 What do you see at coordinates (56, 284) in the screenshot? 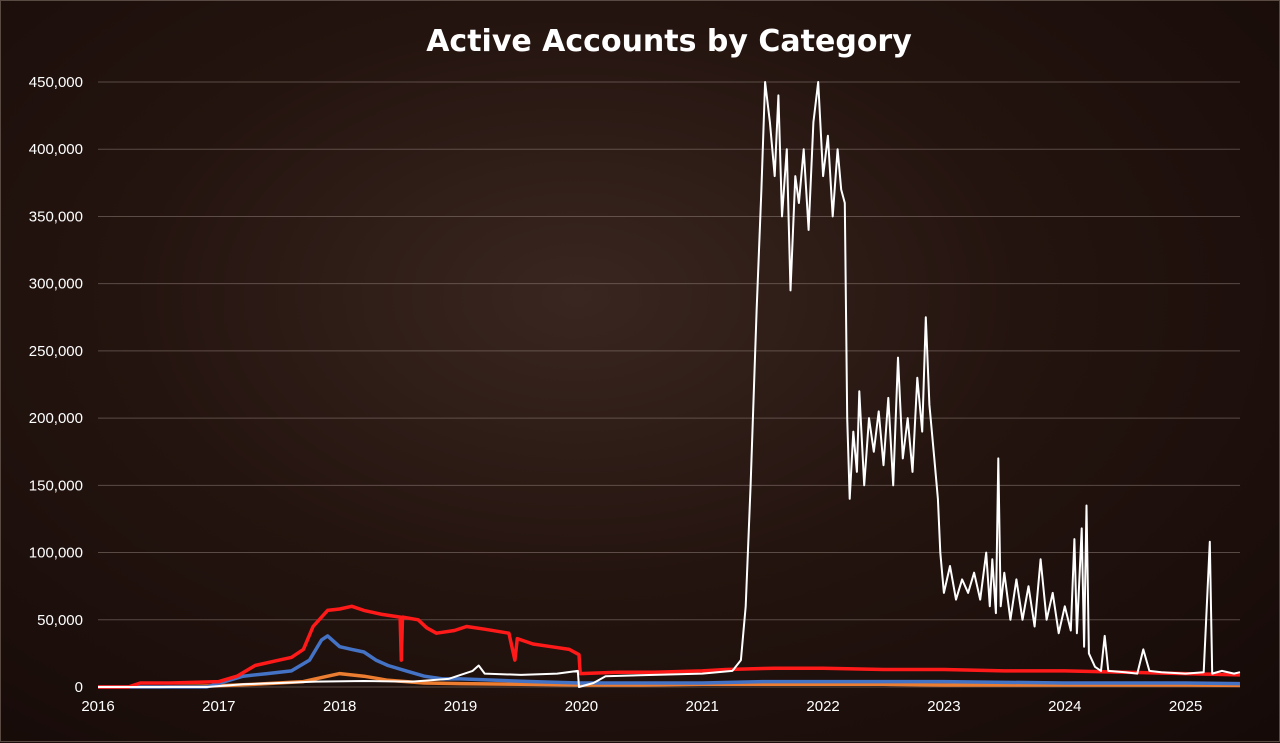
I see `y-tick-label: 300,000` at bounding box center [56, 284].